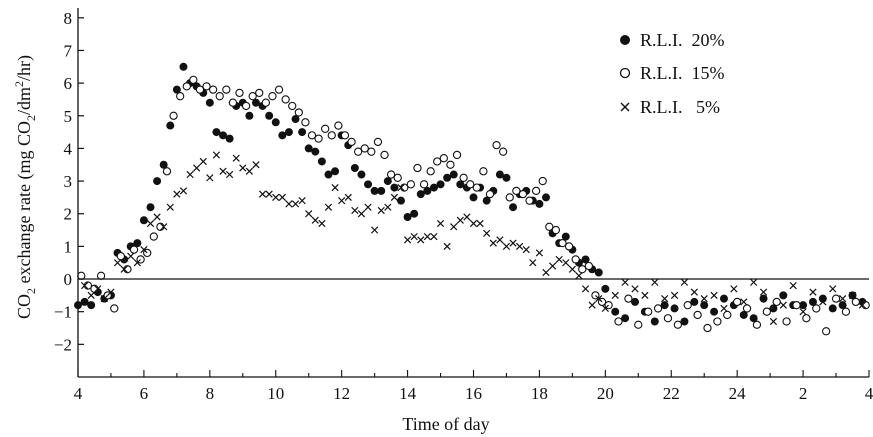  I want to click on y-axis-title-subscript: 2, so click(31, 118).